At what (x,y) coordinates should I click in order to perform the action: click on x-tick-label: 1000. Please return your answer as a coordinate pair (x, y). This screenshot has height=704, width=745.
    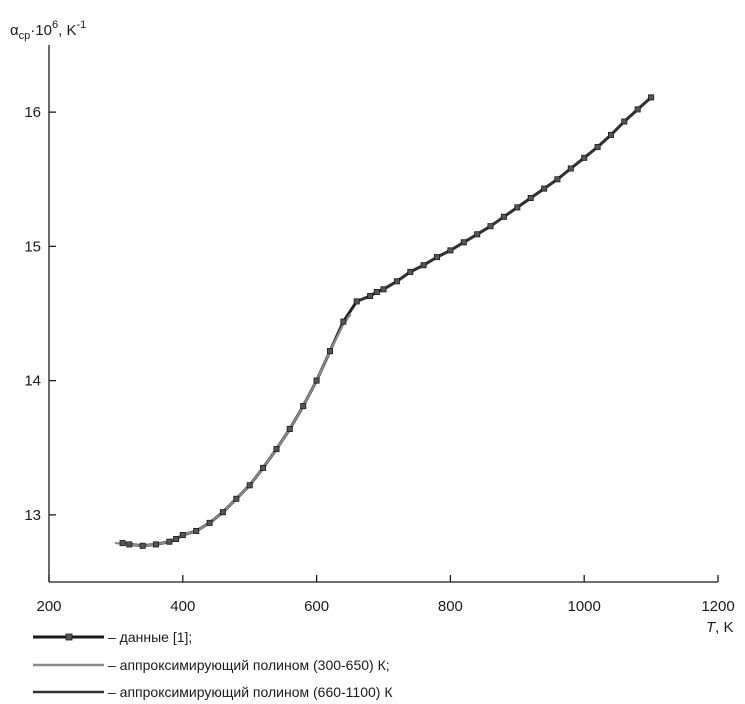
    Looking at the image, I should click on (584, 606).